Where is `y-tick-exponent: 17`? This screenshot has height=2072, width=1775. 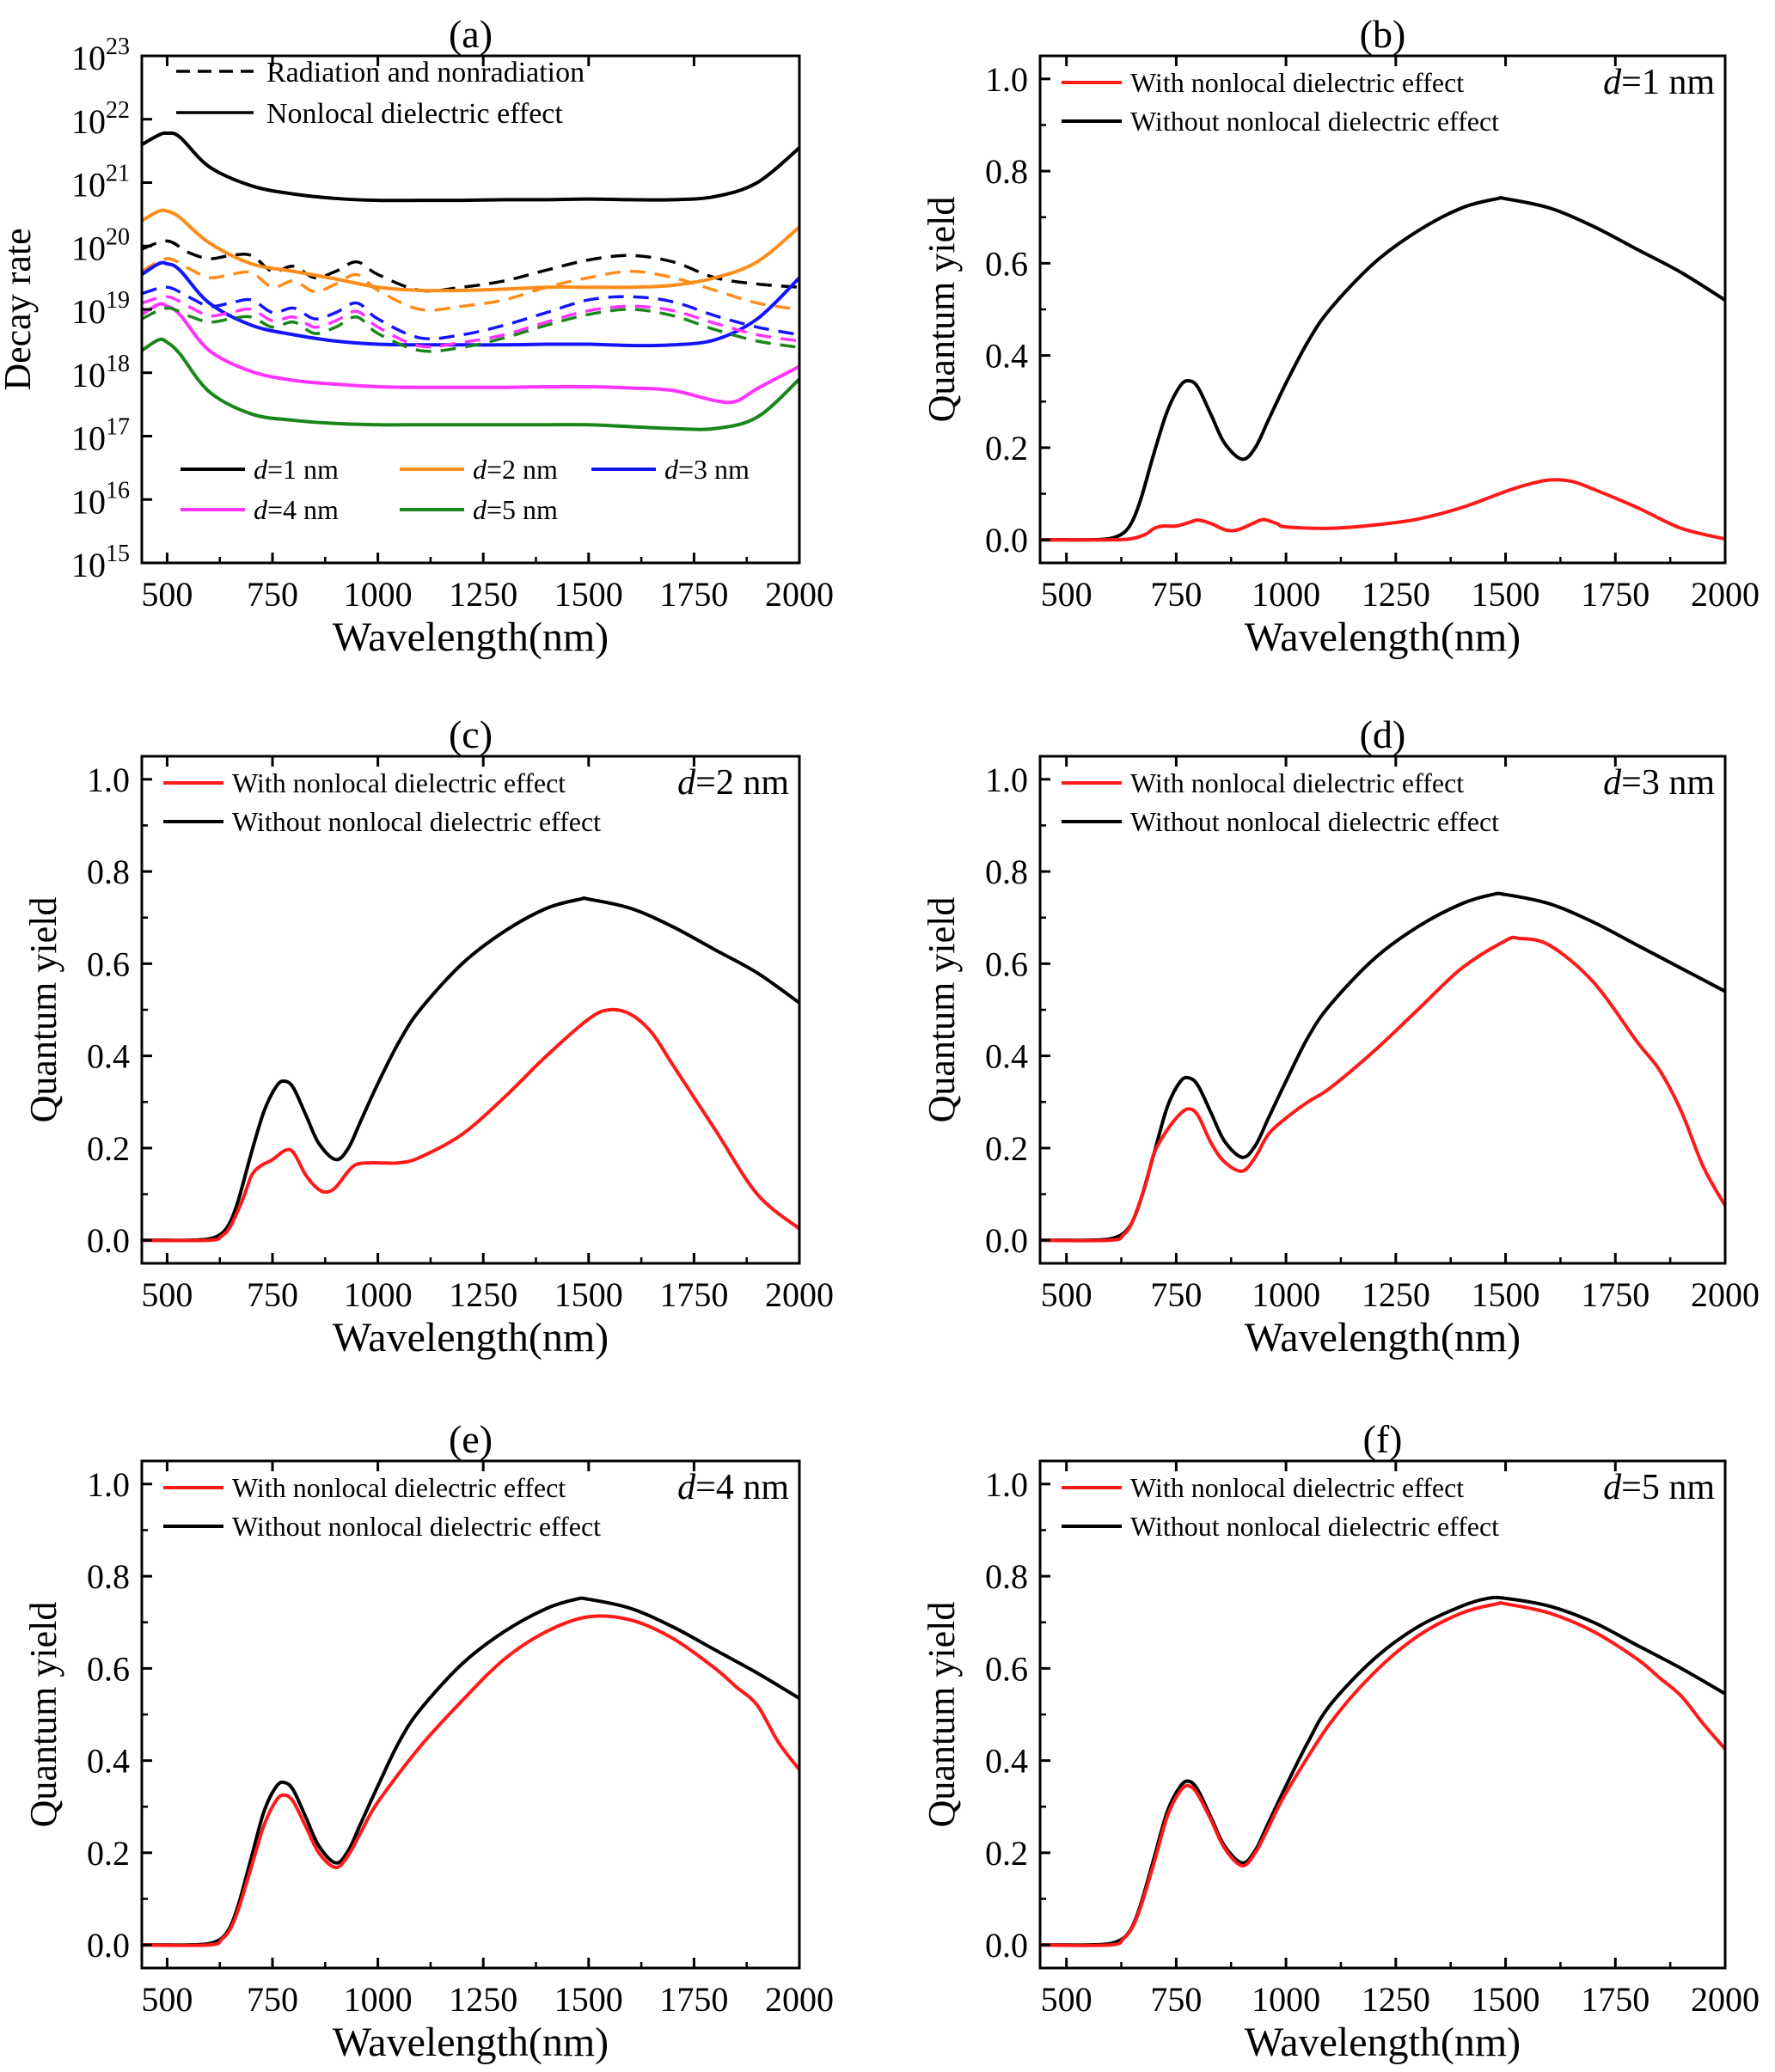
y-tick-exponent: 17 is located at coordinates (118, 427).